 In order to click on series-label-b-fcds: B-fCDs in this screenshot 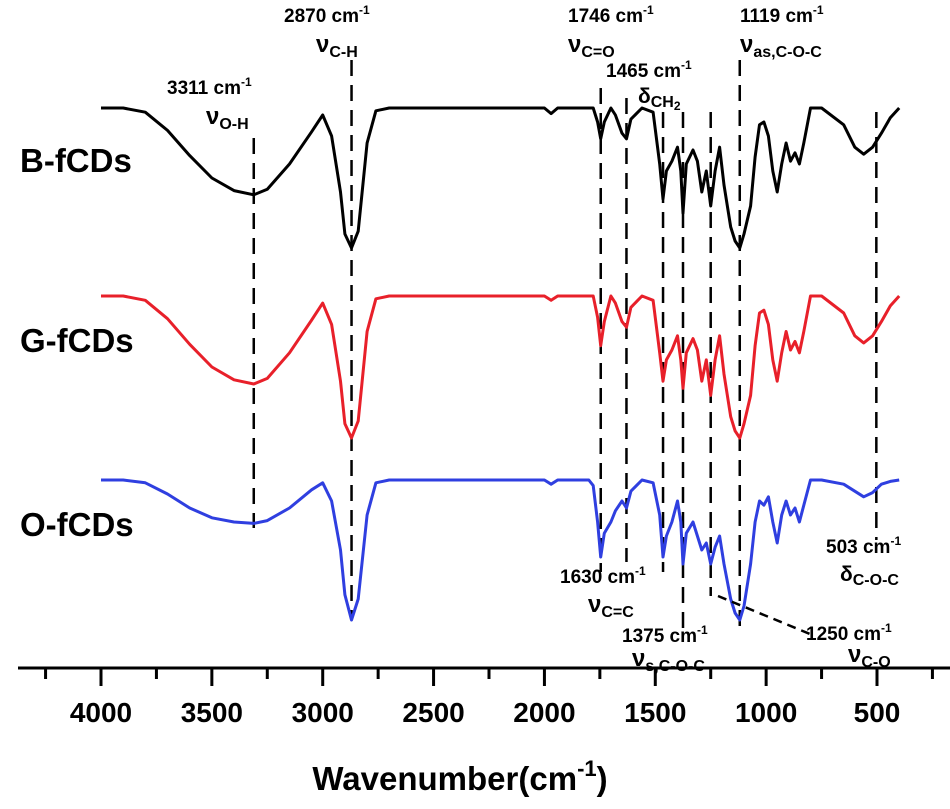, I will do `click(76, 160)`.